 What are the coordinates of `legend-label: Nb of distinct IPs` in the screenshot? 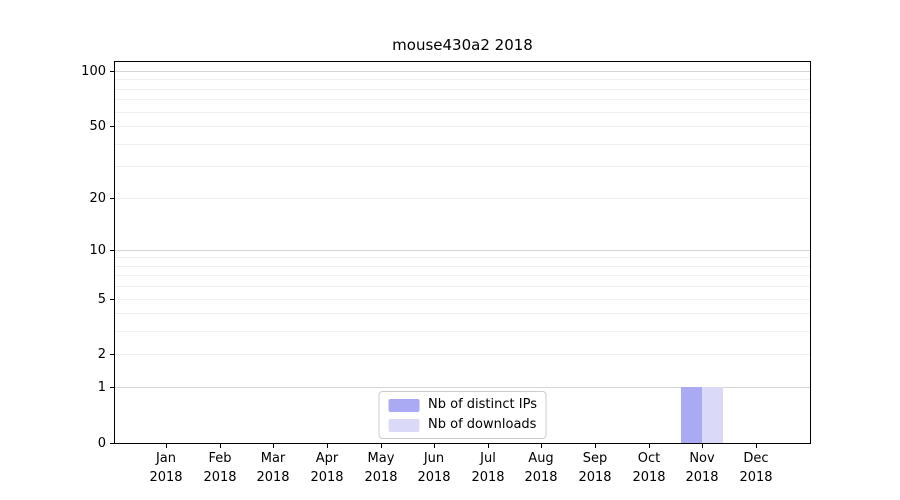 It's located at (482, 404).